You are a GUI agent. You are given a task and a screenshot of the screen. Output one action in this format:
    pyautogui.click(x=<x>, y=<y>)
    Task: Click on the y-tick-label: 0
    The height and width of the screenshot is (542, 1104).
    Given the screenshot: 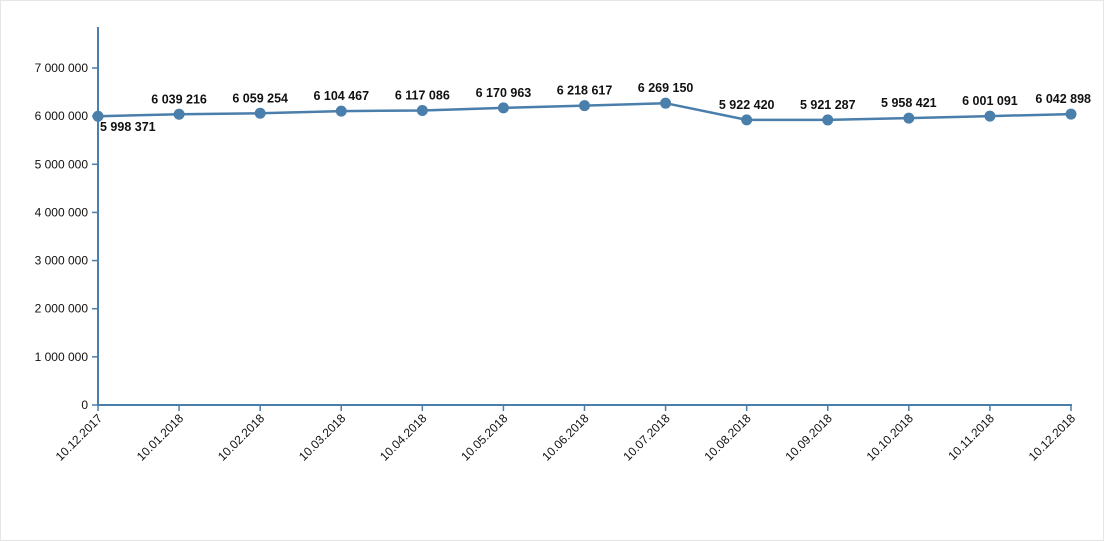 What is the action you would take?
    pyautogui.click(x=84, y=405)
    